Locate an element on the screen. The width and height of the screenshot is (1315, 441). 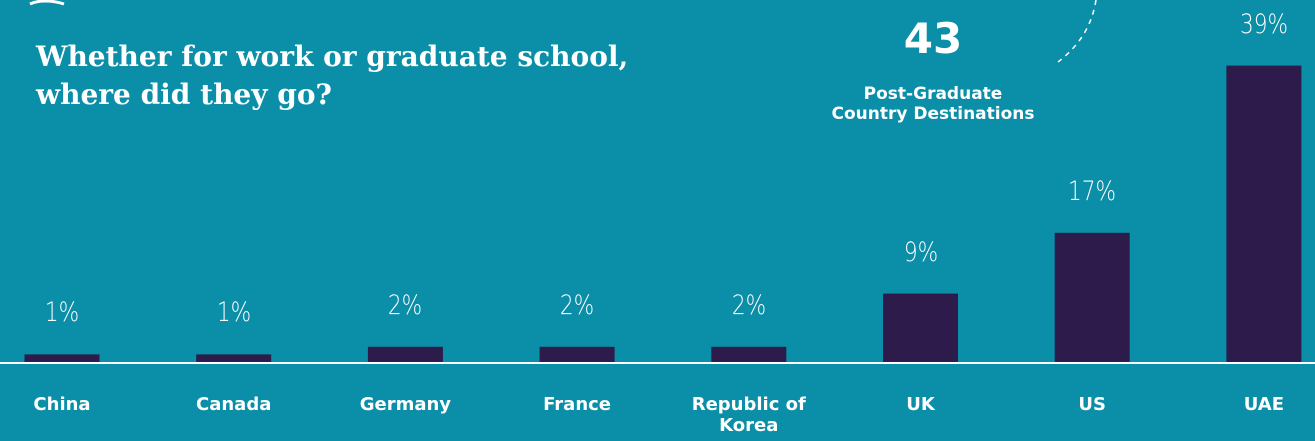
x-tick-label: France is located at coordinates (577, 404).